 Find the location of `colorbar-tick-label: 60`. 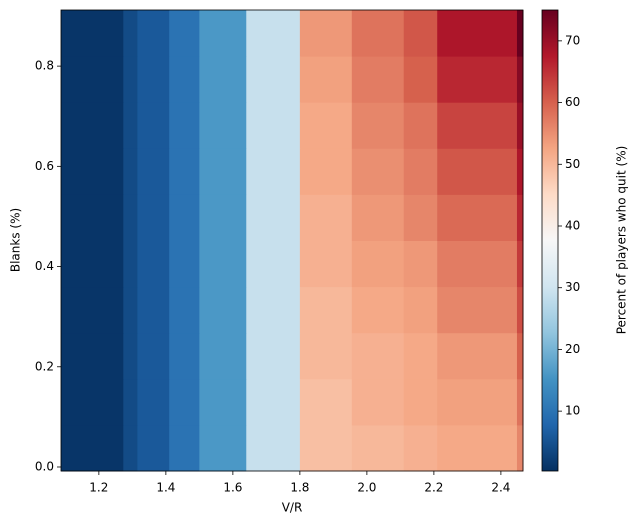

colorbar-tick-label: 60 is located at coordinates (572, 102).